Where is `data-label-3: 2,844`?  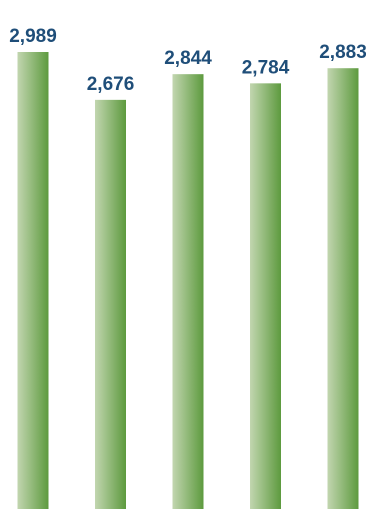
data-label-3: 2,844 is located at coordinates (188, 58).